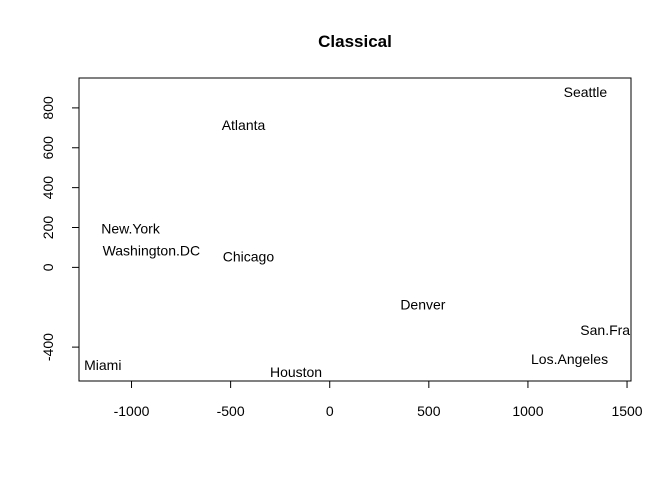 This screenshot has width=672, height=480. Describe the element at coordinates (48, 148) in the screenshot. I see `y-tick-label: 600` at that location.